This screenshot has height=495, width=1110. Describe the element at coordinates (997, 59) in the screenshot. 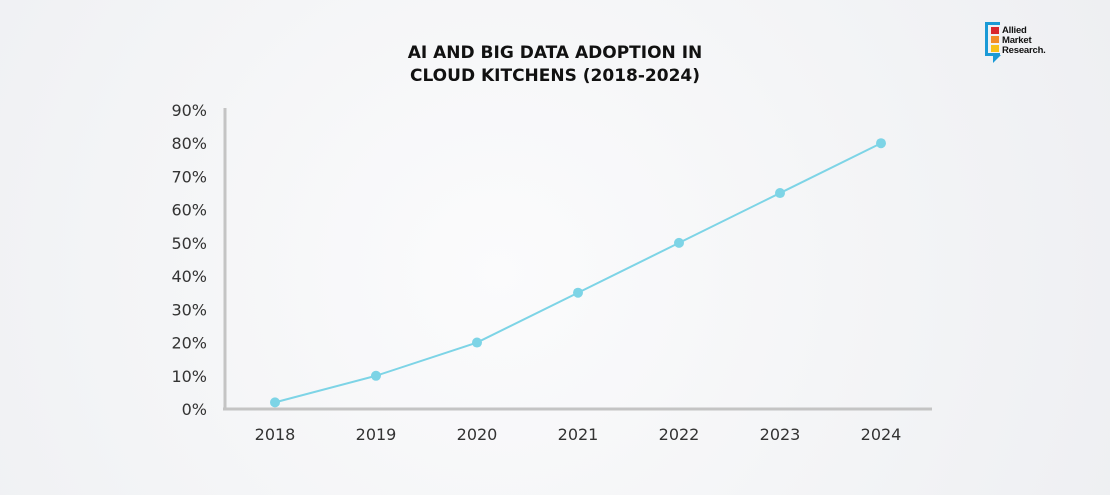

I see `logo-speech-tail-icon` at that location.